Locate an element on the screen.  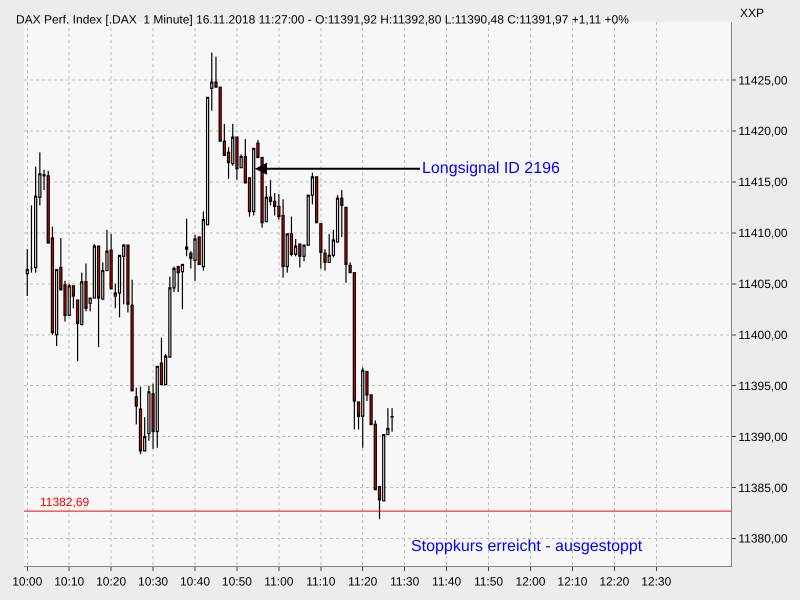
x-tick-label: 12:10 is located at coordinates (572, 581).